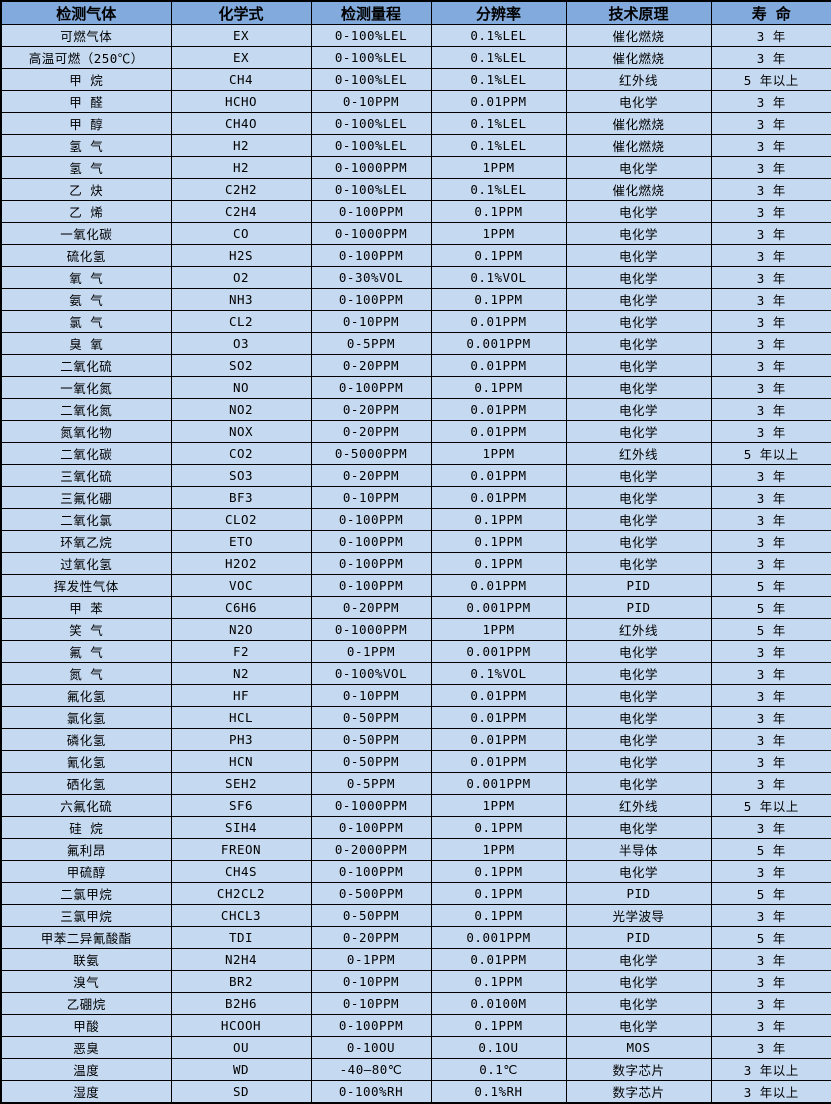 The image size is (831, 1104). What do you see at coordinates (415, 629) in the screenshot?
I see `table-row: 笑 气 N2O 0-1000PPM 1PPM 红外线 5 年` at bounding box center [415, 629].